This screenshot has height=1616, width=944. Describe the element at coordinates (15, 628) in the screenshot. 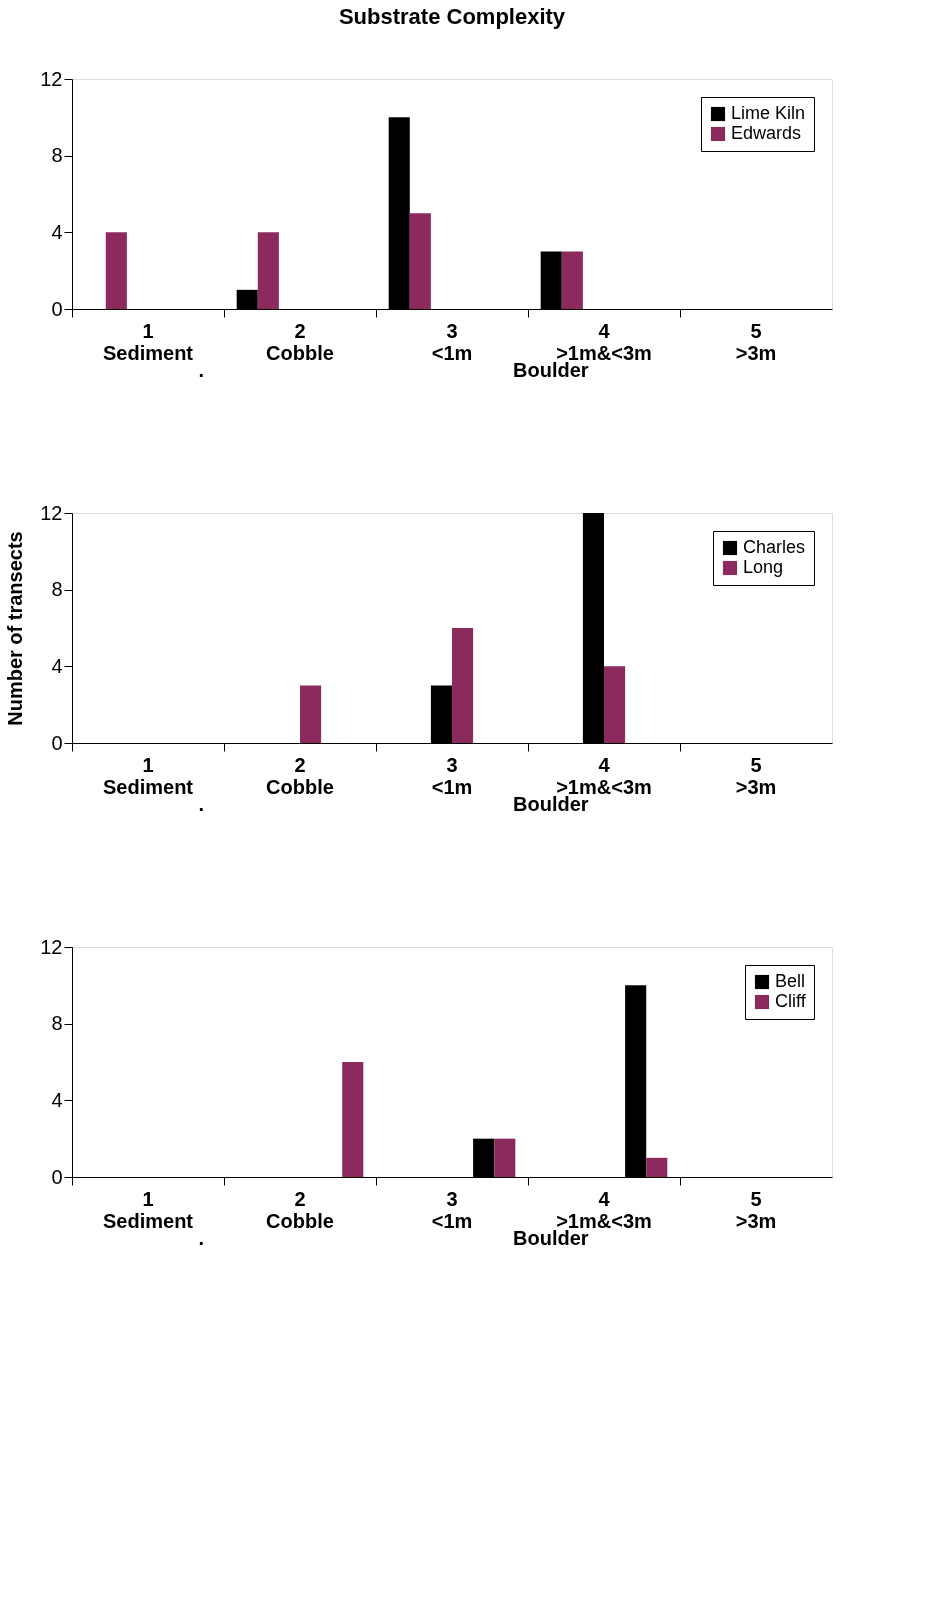

I see `y-axis-title: Number of transects` at that location.